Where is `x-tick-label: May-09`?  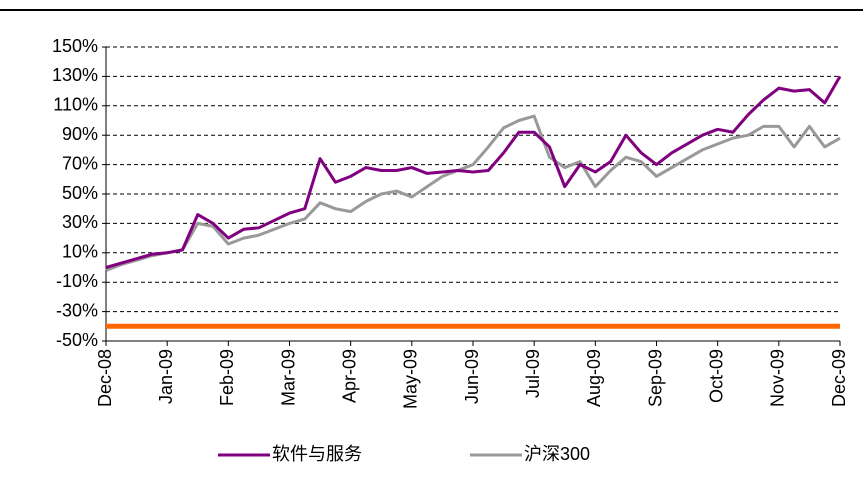 x-tick-label: May-09 is located at coordinates (411, 379).